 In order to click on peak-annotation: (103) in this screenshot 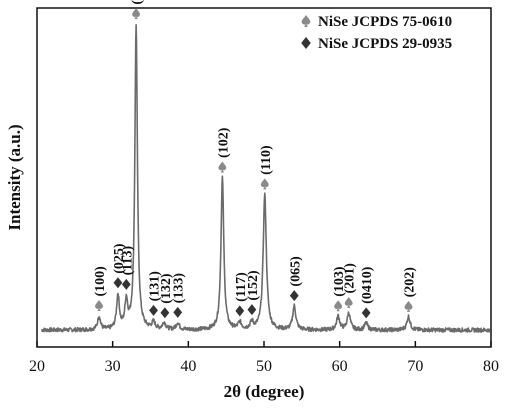, I will do `click(339, 289)`.